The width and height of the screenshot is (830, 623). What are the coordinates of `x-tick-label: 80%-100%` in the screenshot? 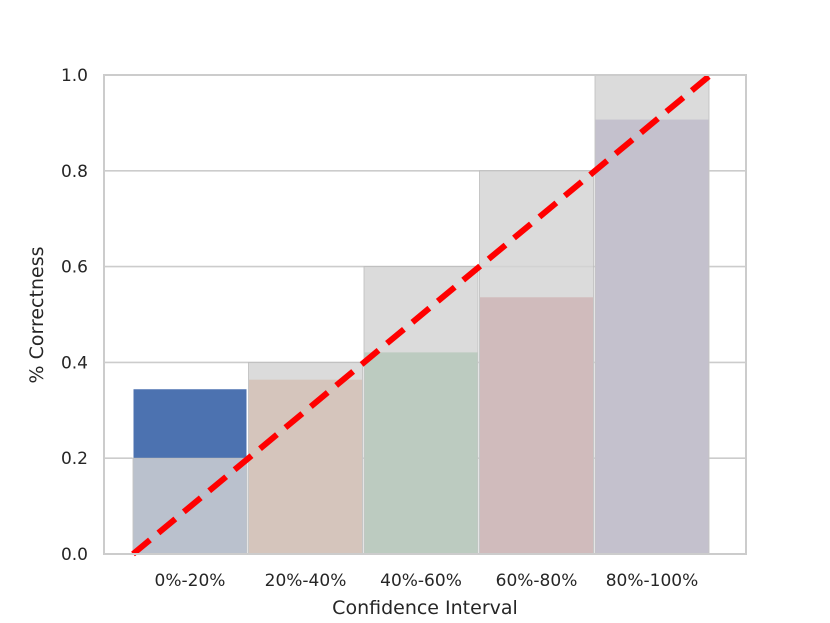 It's located at (652, 581).